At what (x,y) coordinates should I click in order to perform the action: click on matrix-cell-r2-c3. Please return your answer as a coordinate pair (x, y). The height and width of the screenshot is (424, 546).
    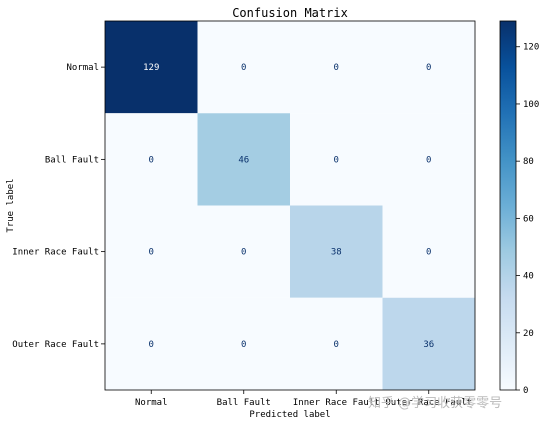
    Looking at the image, I should click on (428, 251).